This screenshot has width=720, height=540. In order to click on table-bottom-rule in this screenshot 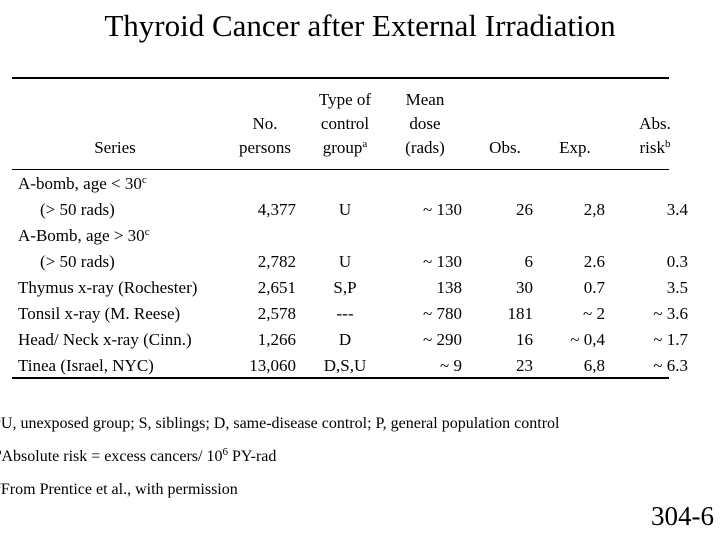, I will do `click(340, 378)`.